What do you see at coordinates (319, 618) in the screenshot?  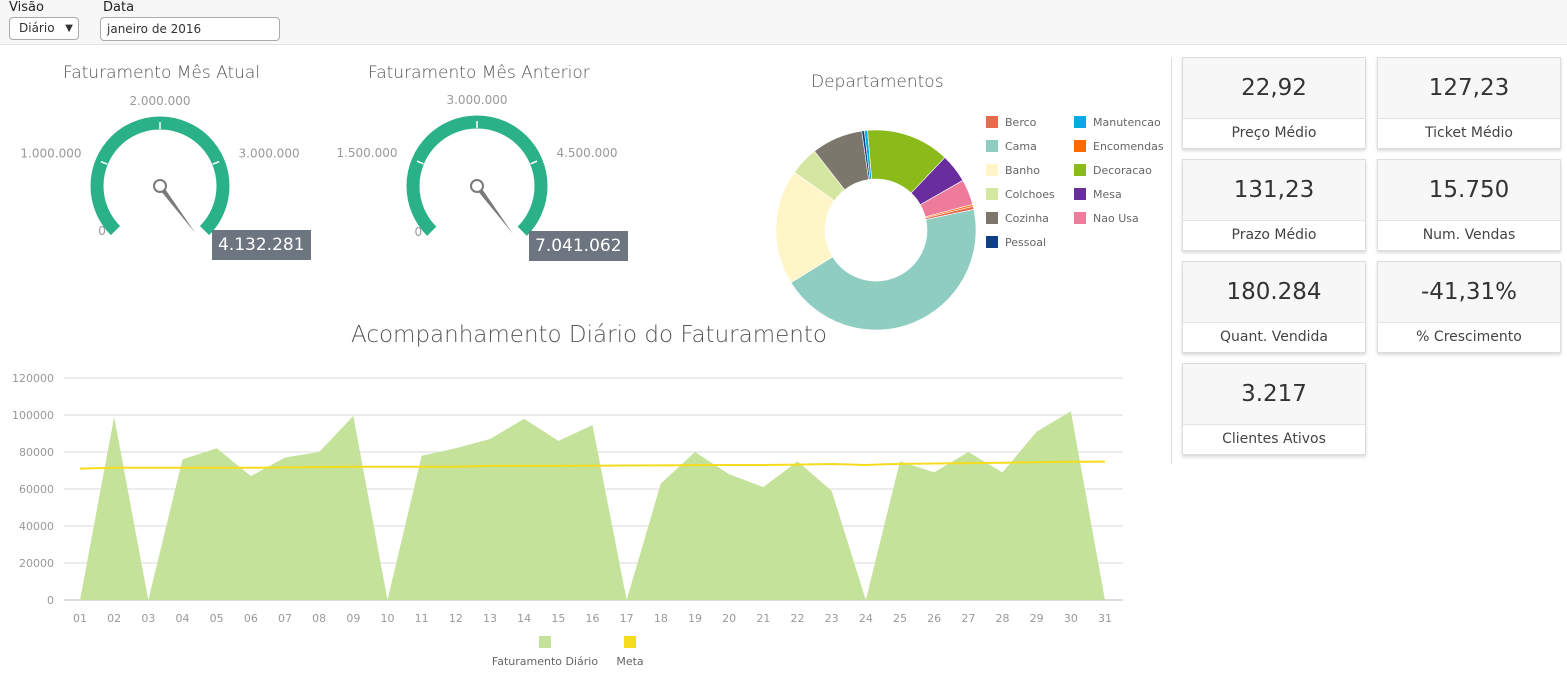 I see `x-tick-label: 08` at bounding box center [319, 618].